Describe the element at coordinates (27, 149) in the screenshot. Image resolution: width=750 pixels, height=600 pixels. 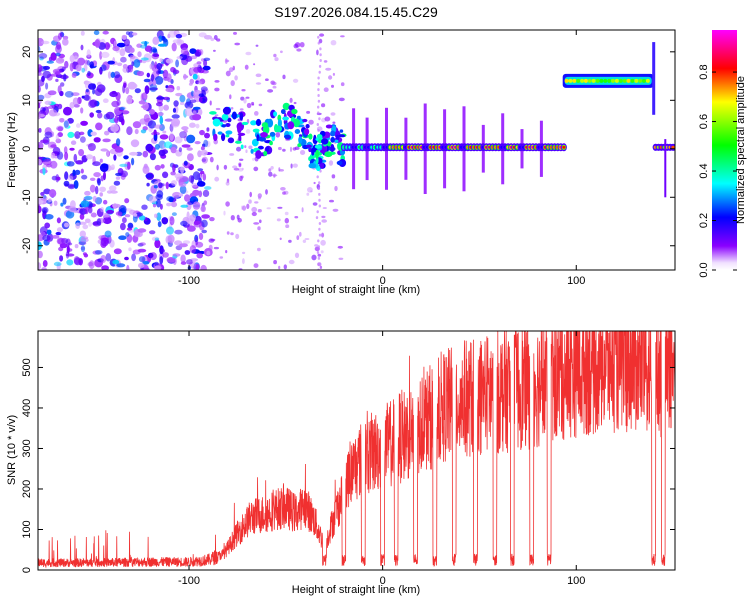
I see `y-tick-label: 0` at that location.